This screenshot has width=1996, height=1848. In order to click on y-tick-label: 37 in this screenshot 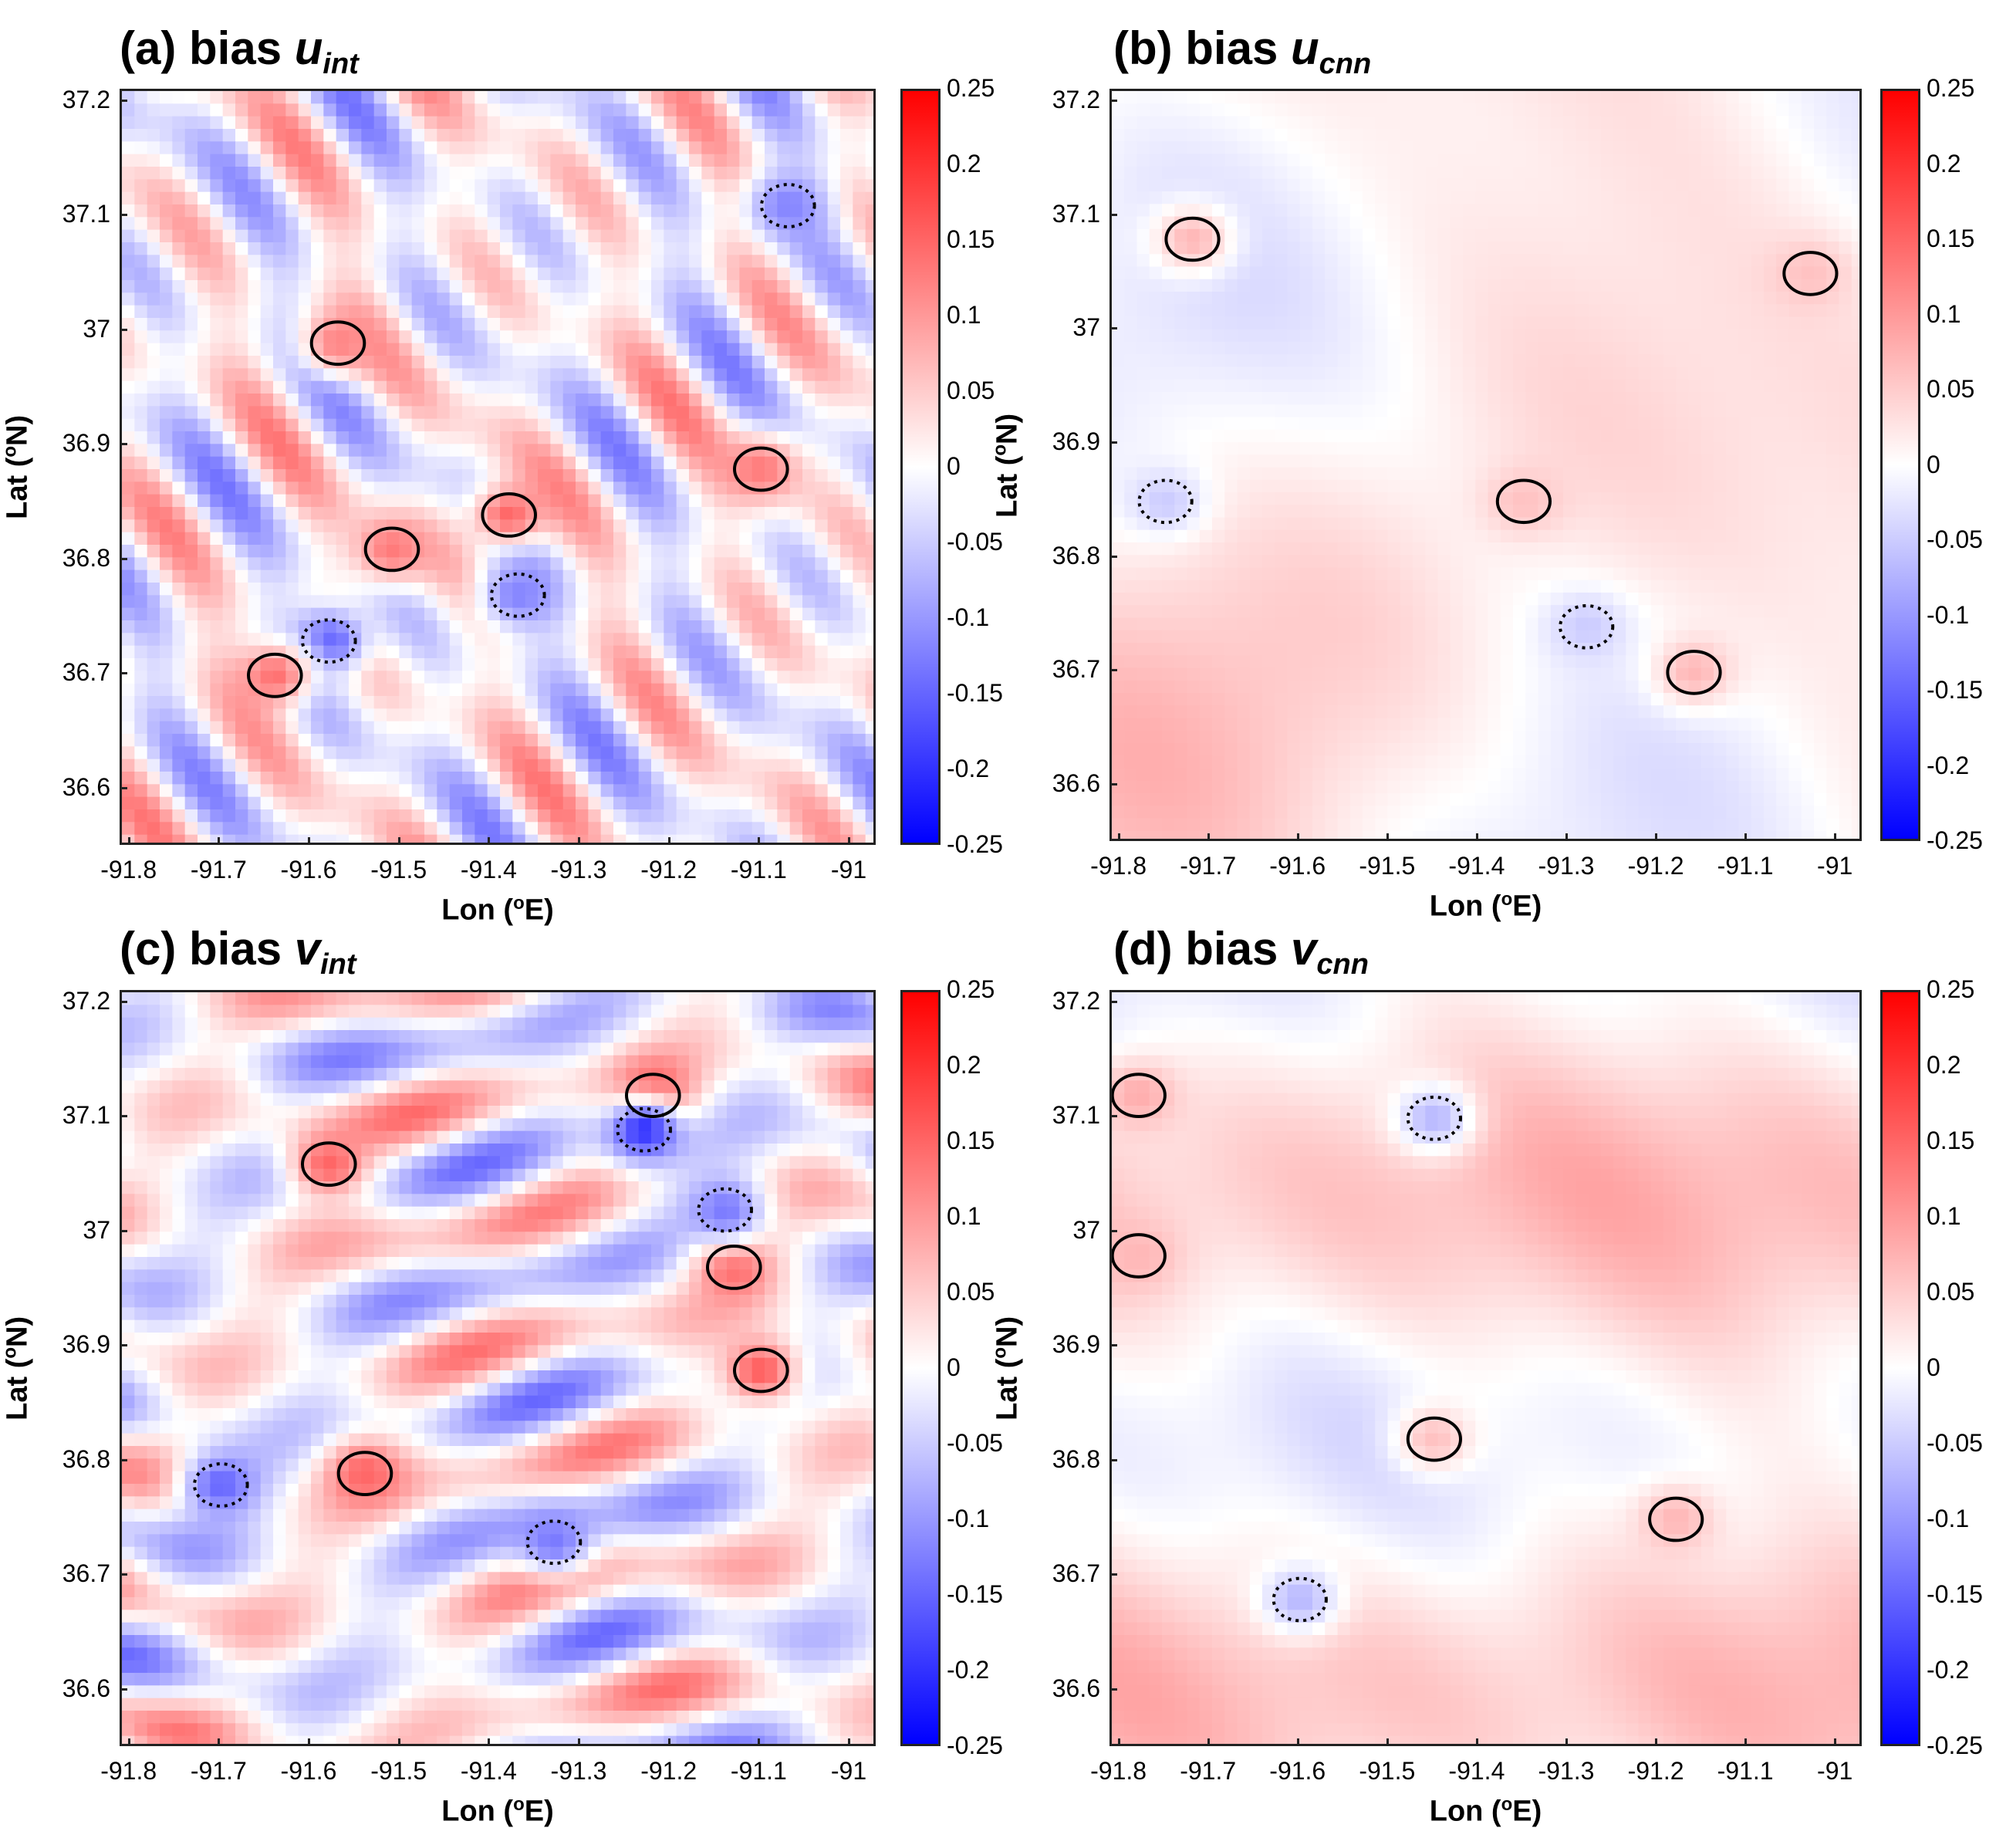, I will do `click(96, 329)`.